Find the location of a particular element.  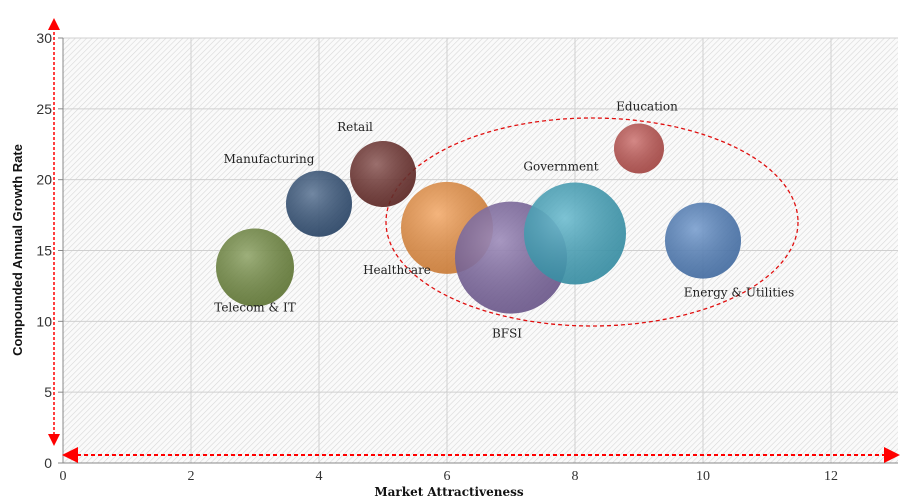

y-tick-label: 0 is located at coordinates (48, 463).